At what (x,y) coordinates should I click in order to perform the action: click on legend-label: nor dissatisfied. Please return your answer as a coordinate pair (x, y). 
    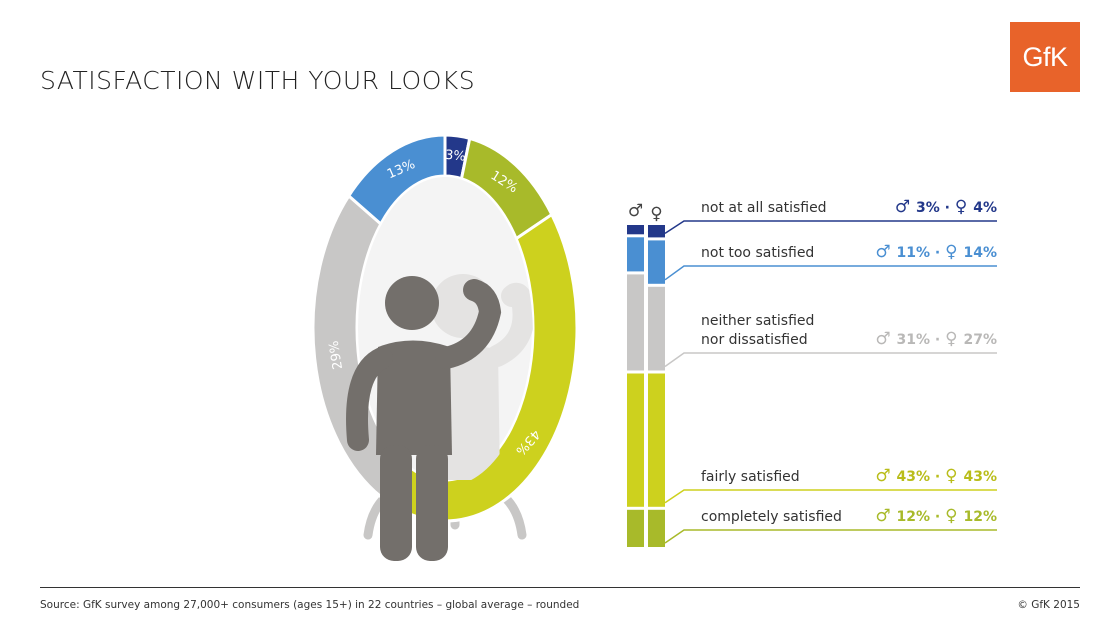
    Looking at the image, I should click on (754, 340).